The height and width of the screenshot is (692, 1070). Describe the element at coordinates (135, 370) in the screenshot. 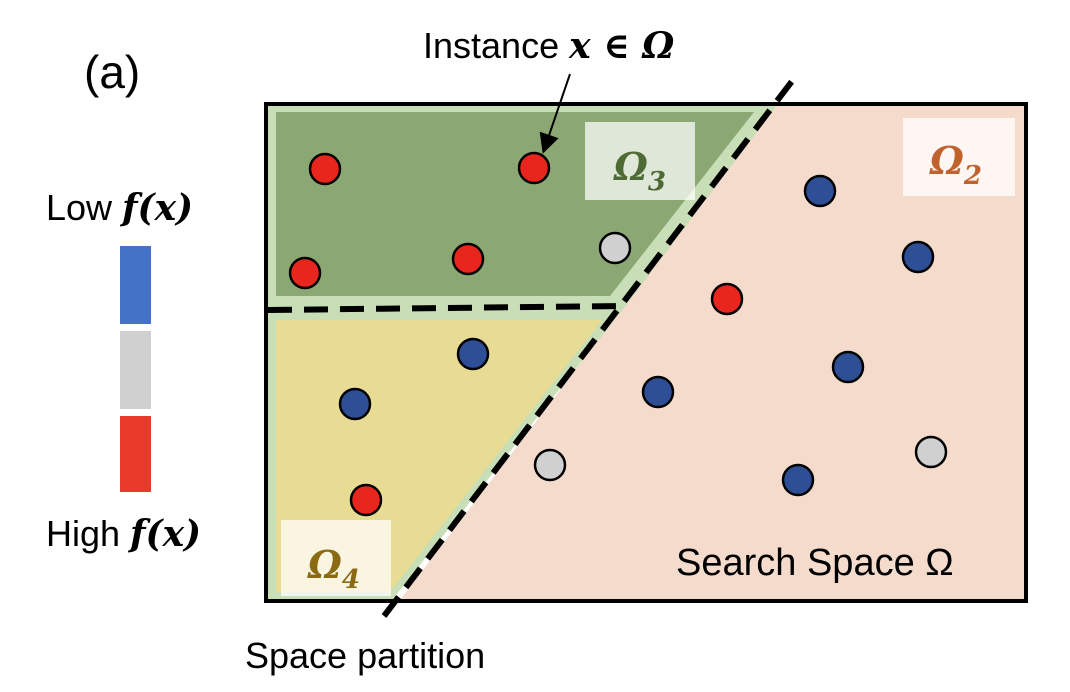

I see `legend-color-mid` at that location.